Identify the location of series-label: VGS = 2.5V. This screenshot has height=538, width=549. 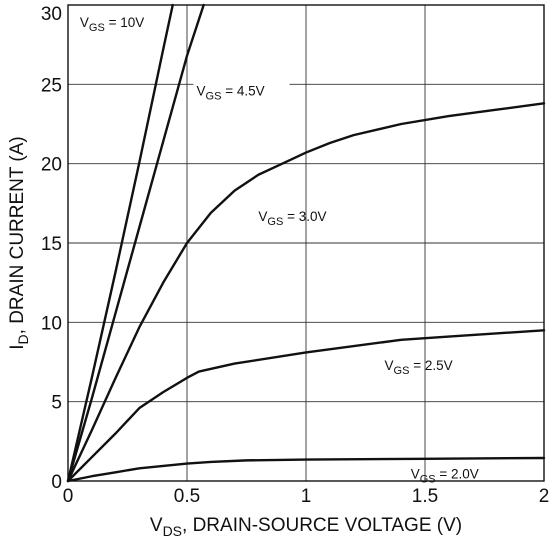
(419, 367).